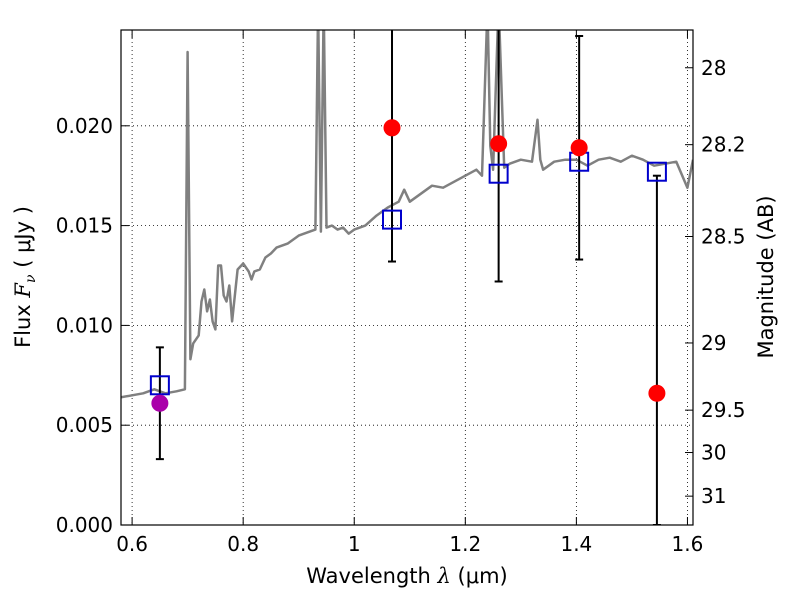 Image resolution: width=800 pixels, height=600 pixels. What do you see at coordinates (84, 425) in the screenshot?
I see `y-tick-label: 0.005` at bounding box center [84, 425].